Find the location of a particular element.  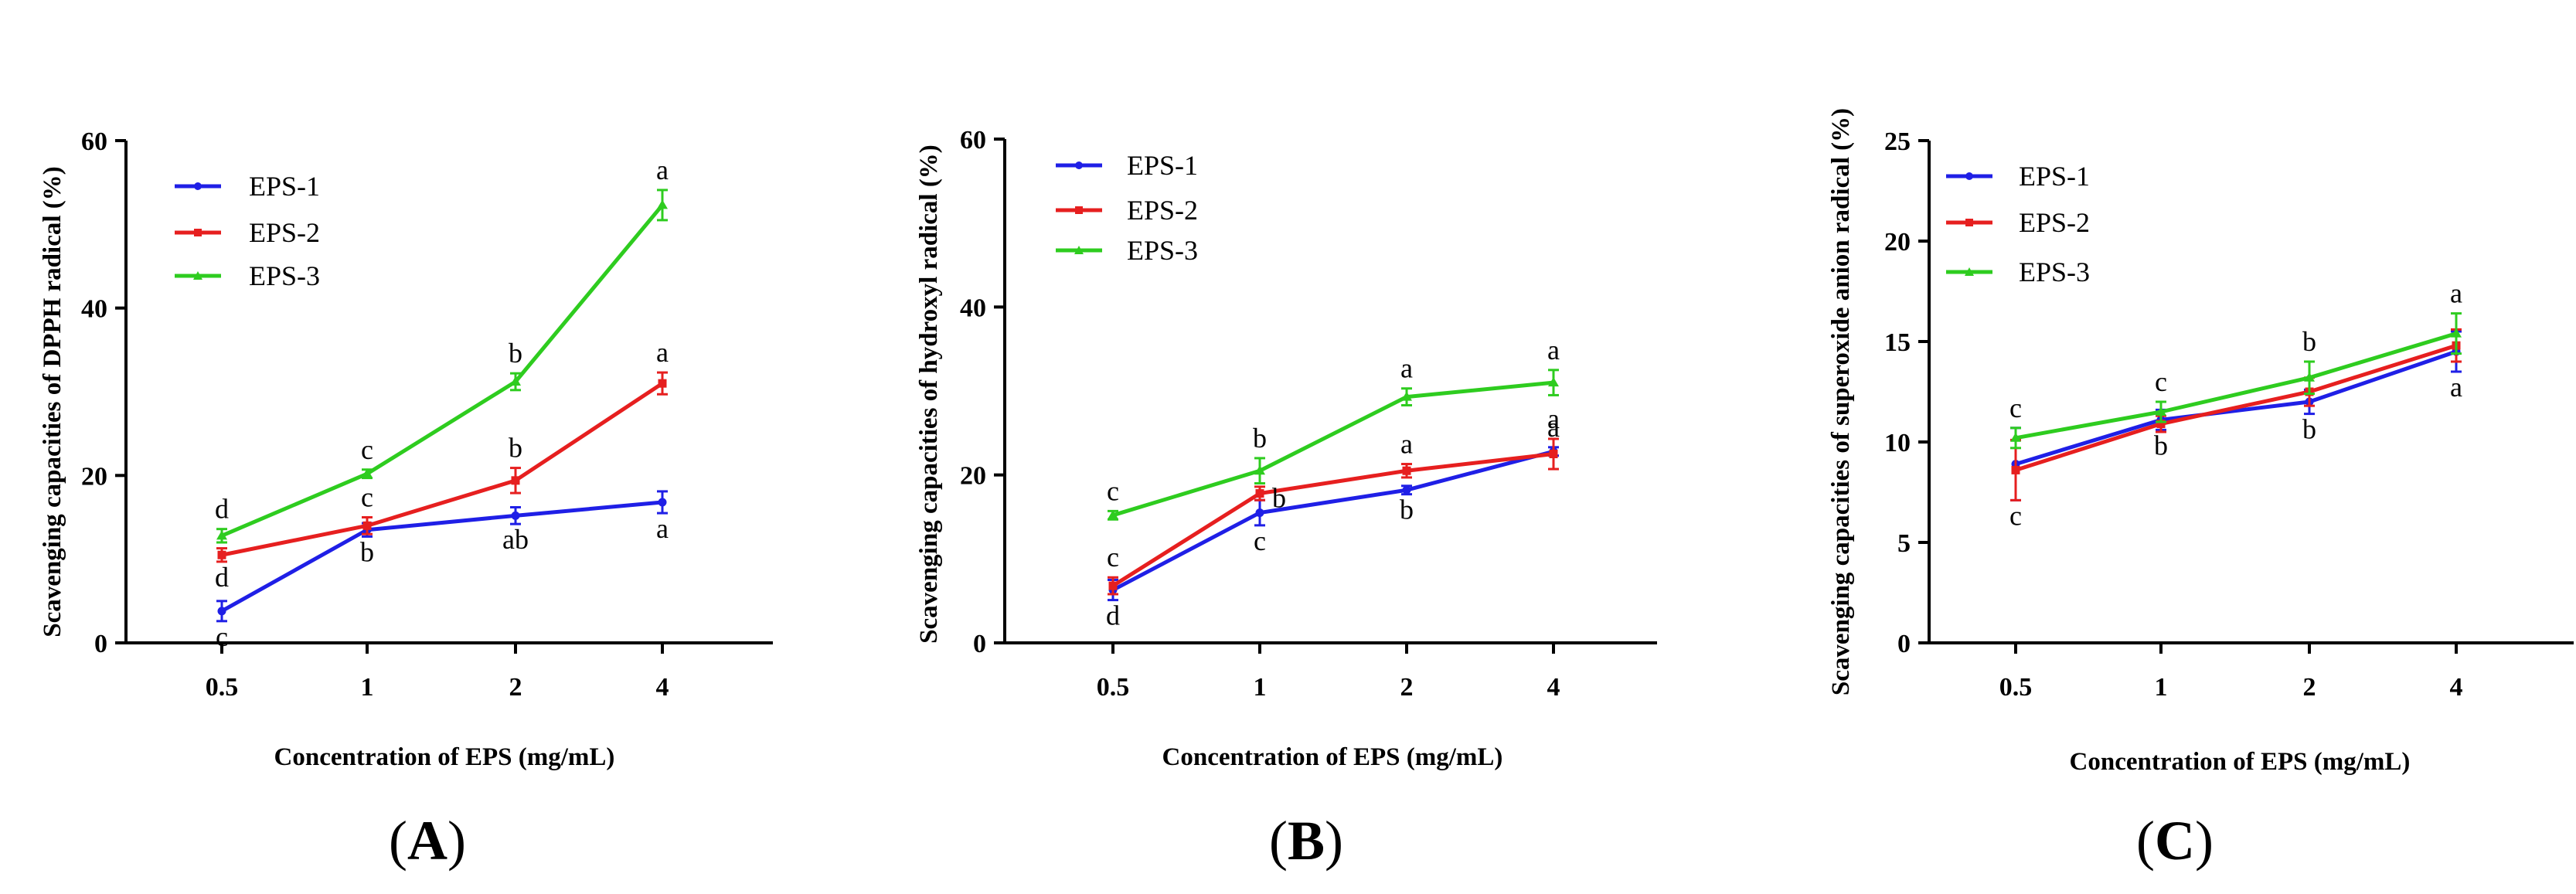

x-tick-label: 1 is located at coordinates (367, 687).